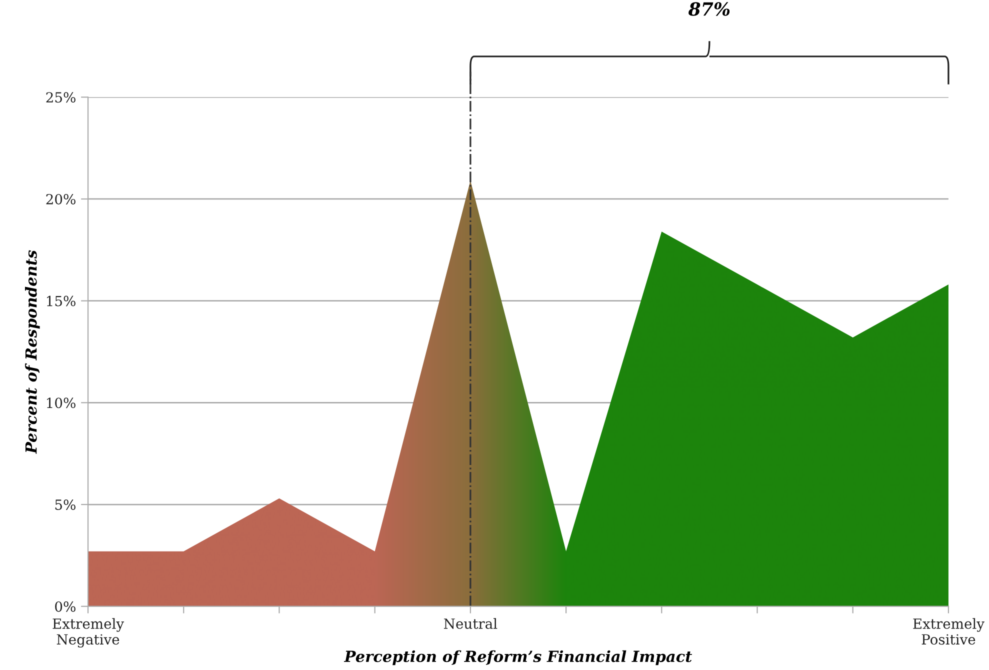 This screenshot has height=670, width=989. I want to click on x-tick-label: Neutral, so click(471, 623).